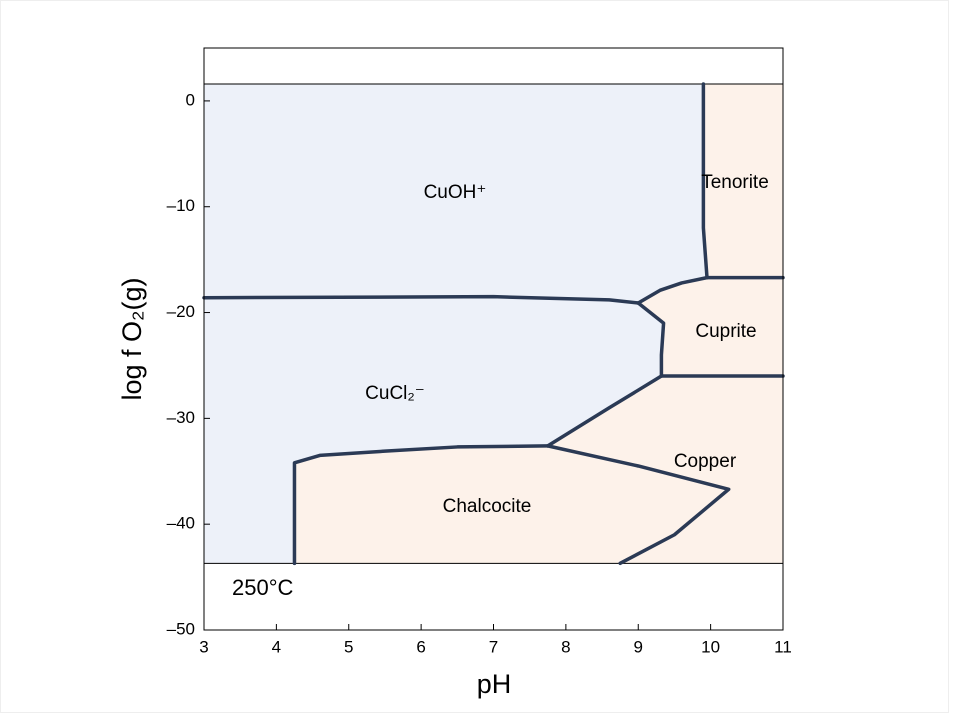  Describe the element at coordinates (190, 99) in the screenshot. I see `y-tick-label: 0` at that location.